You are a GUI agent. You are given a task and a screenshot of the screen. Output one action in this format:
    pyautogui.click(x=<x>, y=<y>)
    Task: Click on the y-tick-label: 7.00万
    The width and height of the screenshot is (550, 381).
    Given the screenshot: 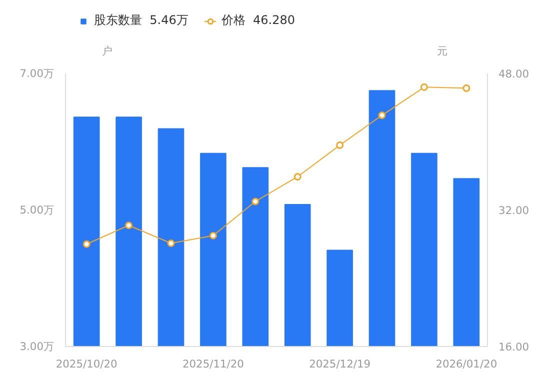 What is the action you would take?
    pyautogui.click(x=37, y=73)
    